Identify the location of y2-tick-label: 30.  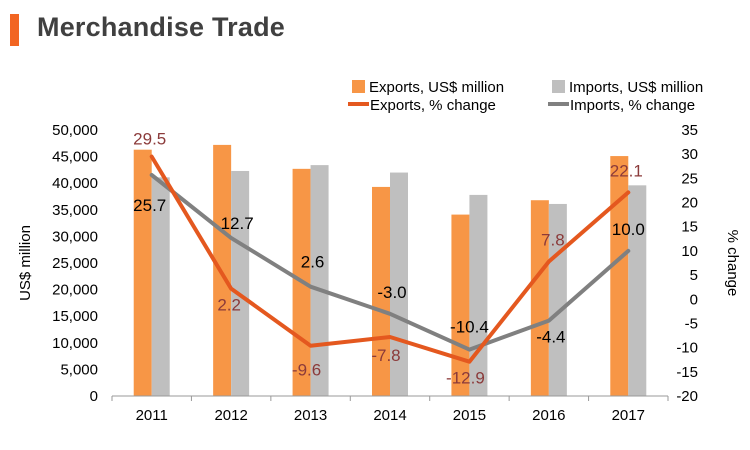
(689, 154).